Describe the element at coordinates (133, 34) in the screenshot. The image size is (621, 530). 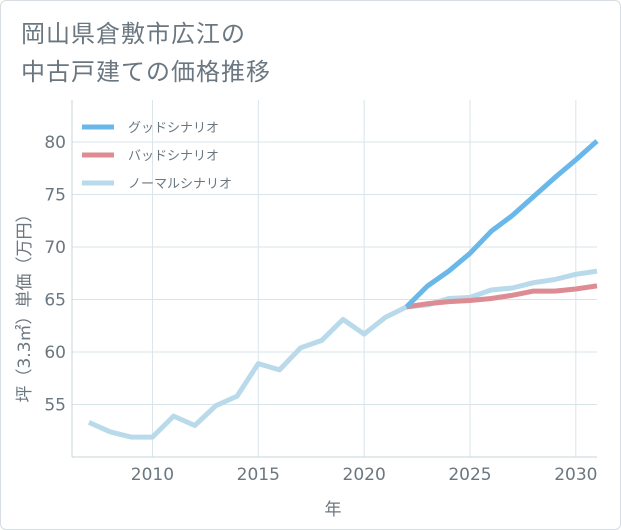
I see `chart-title-line-1: 岡山県倉敷市広江の` at that location.